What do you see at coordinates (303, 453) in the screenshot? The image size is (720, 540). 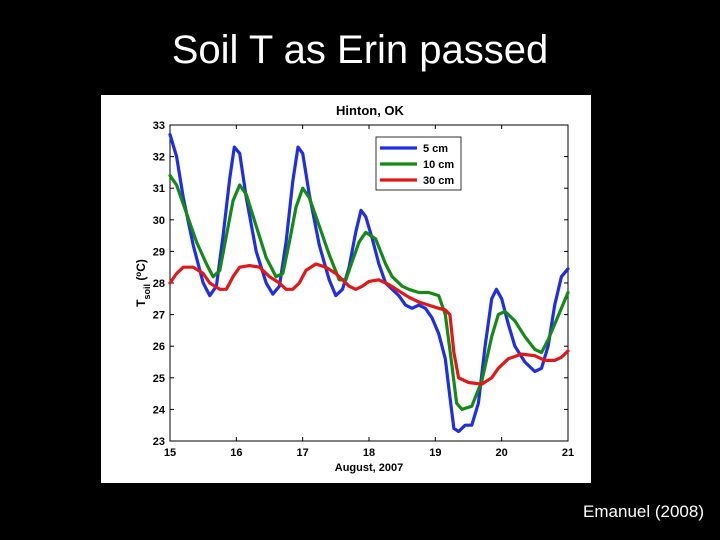 I see `x-tick-label: 17` at bounding box center [303, 453].